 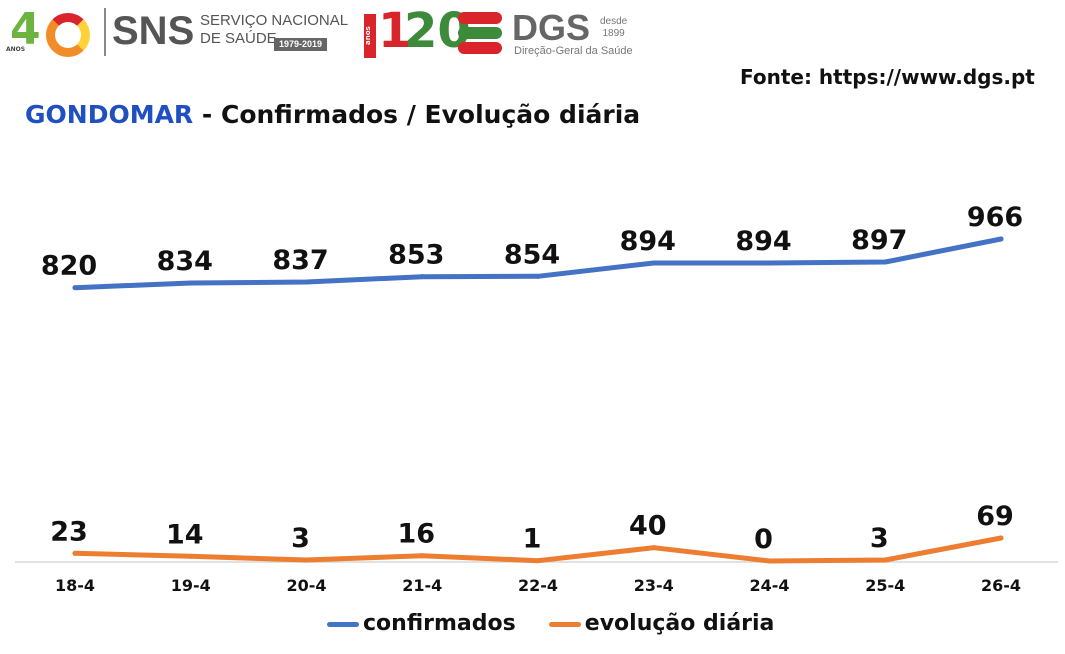 I want to click on legend-label-confirmados: confirmados, so click(x=439, y=623).